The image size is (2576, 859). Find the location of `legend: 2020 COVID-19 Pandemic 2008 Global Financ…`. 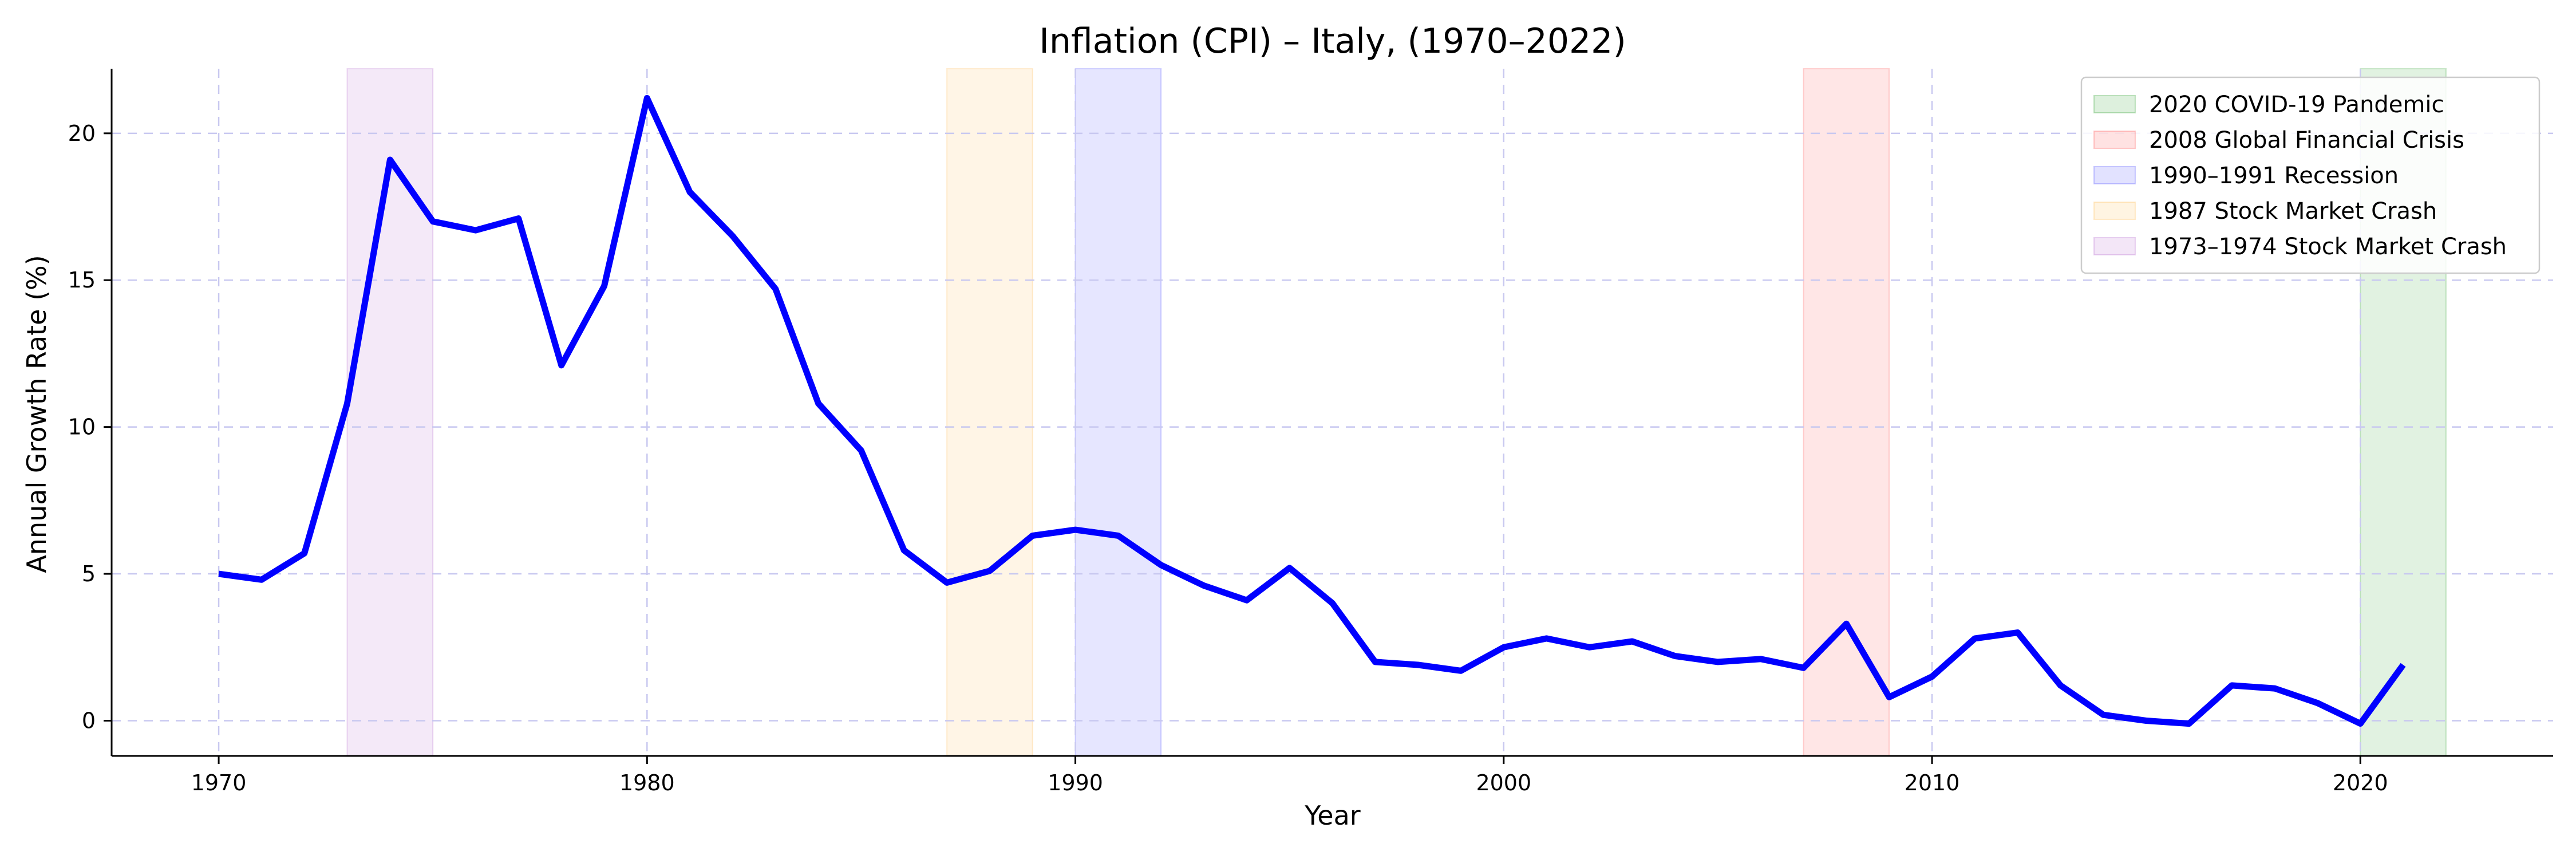

legend: 2020 COVID-19 Pandemic 2008 Global Financ… is located at coordinates (2310, 175).